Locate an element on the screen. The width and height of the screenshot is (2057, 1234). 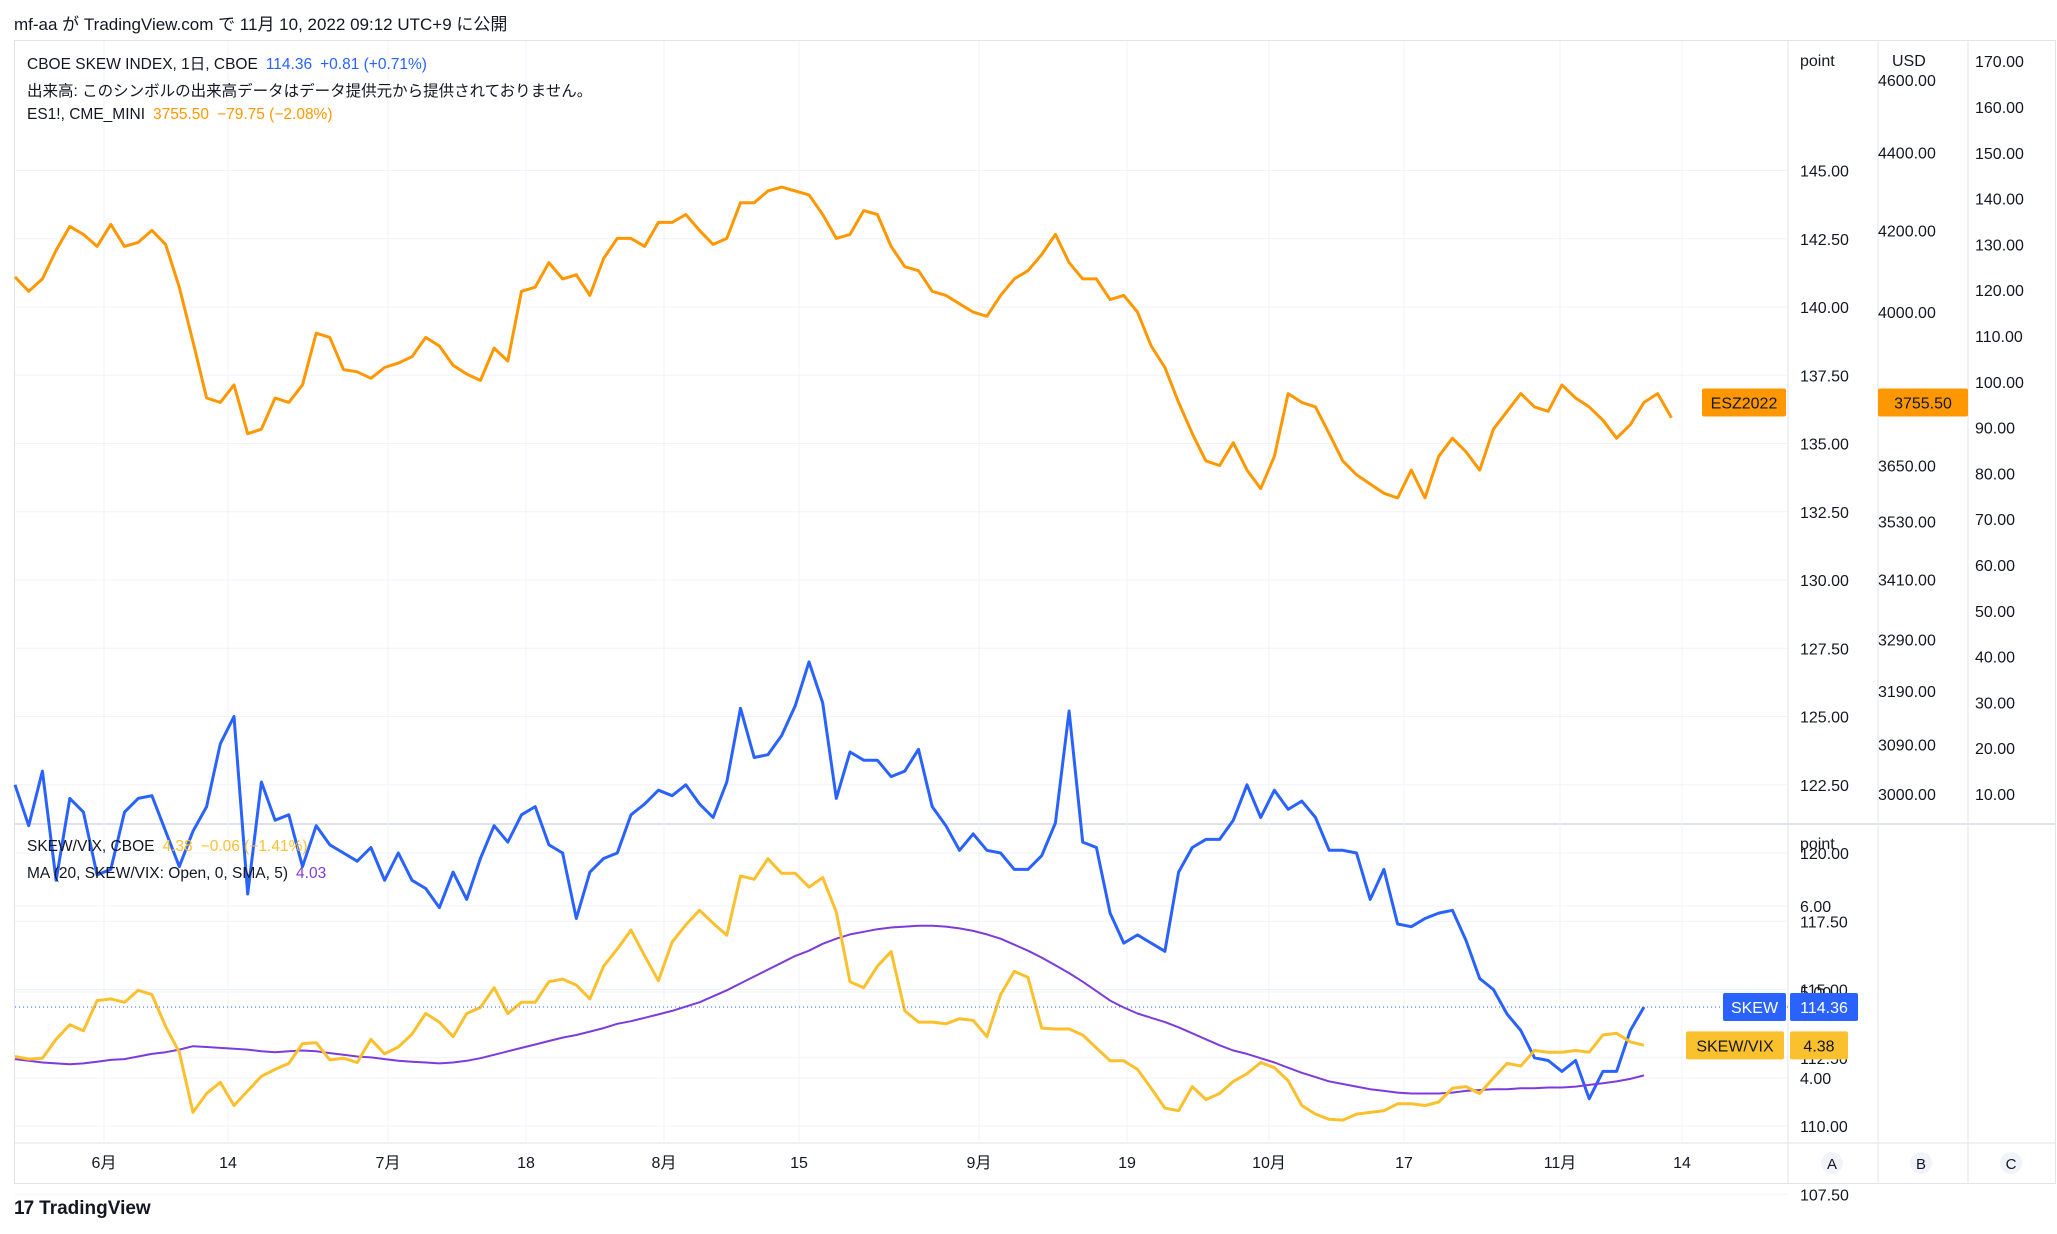
usd-tick-label: 3290.00 is located at coordinates (1907, 640).